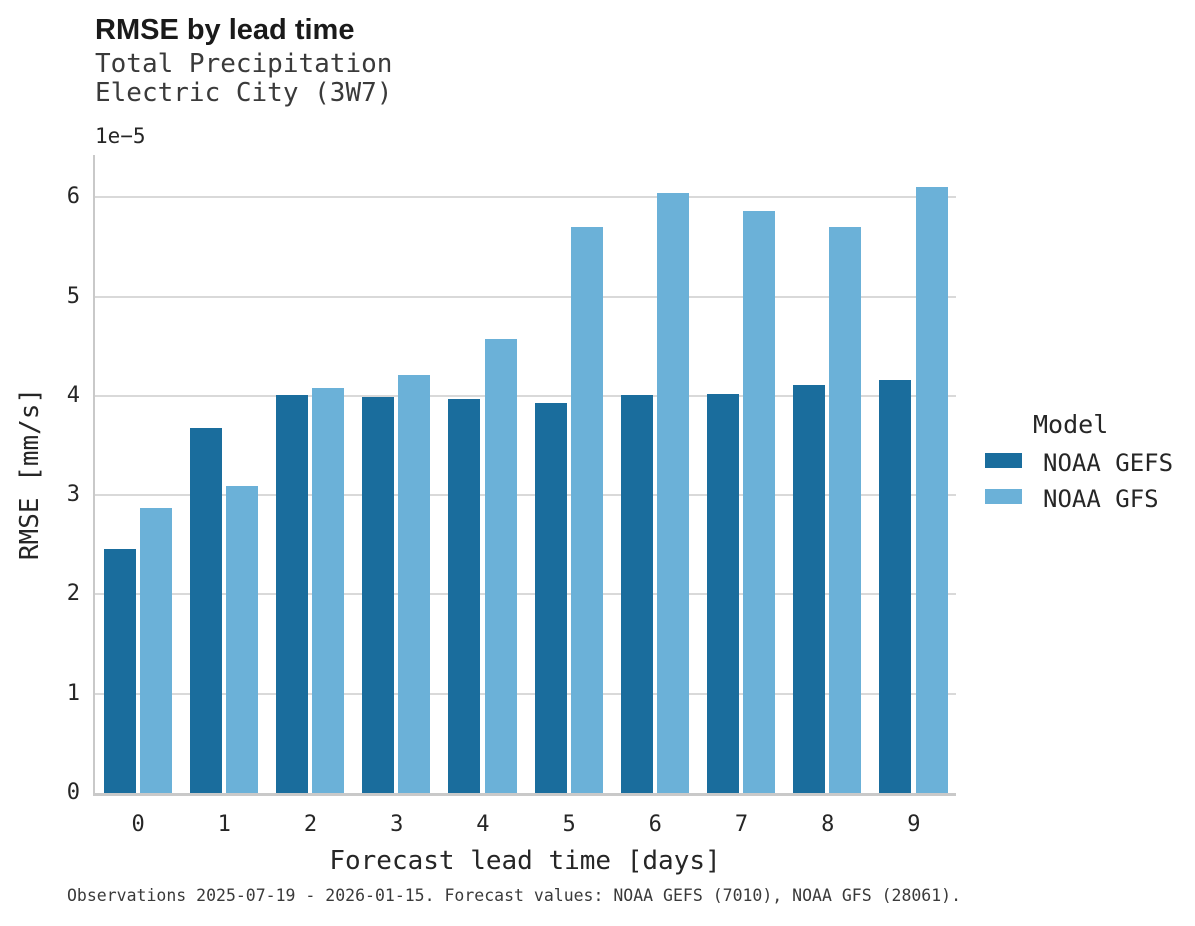 This screenshot has width=1195, height=926. What do you see at coordinates (310, 824) in the screenshot?
I see `x-tick-label-2: 2` at bounding box center [310, 824].